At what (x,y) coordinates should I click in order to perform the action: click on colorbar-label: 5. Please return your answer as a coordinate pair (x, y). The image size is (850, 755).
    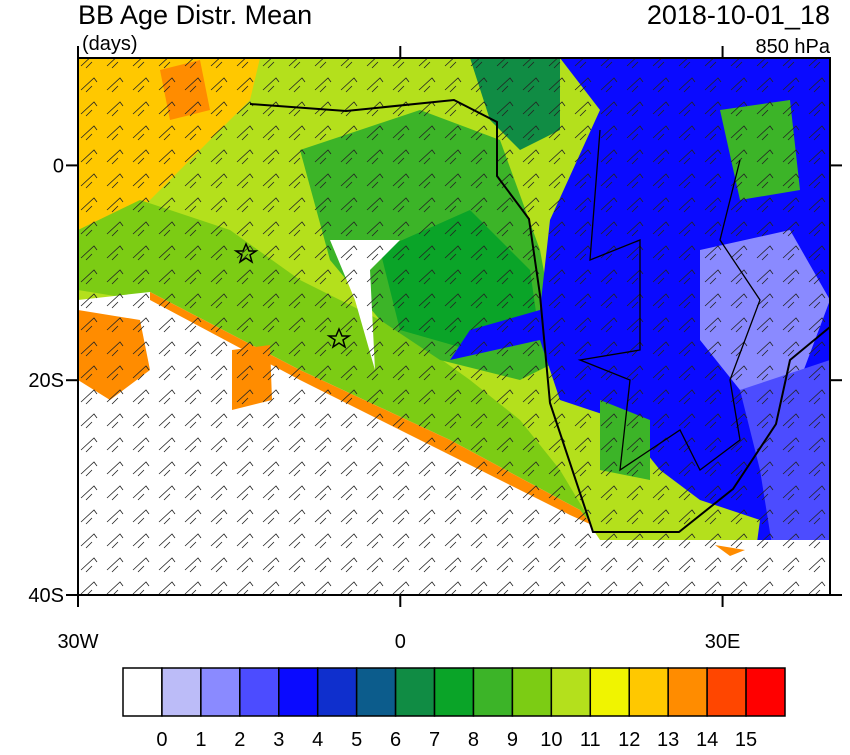
    Looking at the image, I should click on (356, 739).